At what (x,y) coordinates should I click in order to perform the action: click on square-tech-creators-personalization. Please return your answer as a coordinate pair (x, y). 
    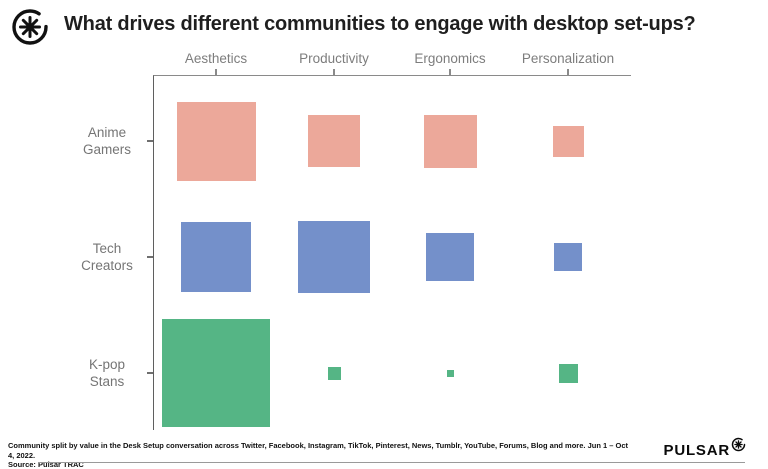
    Looking at the image, I should click on (568, 257).